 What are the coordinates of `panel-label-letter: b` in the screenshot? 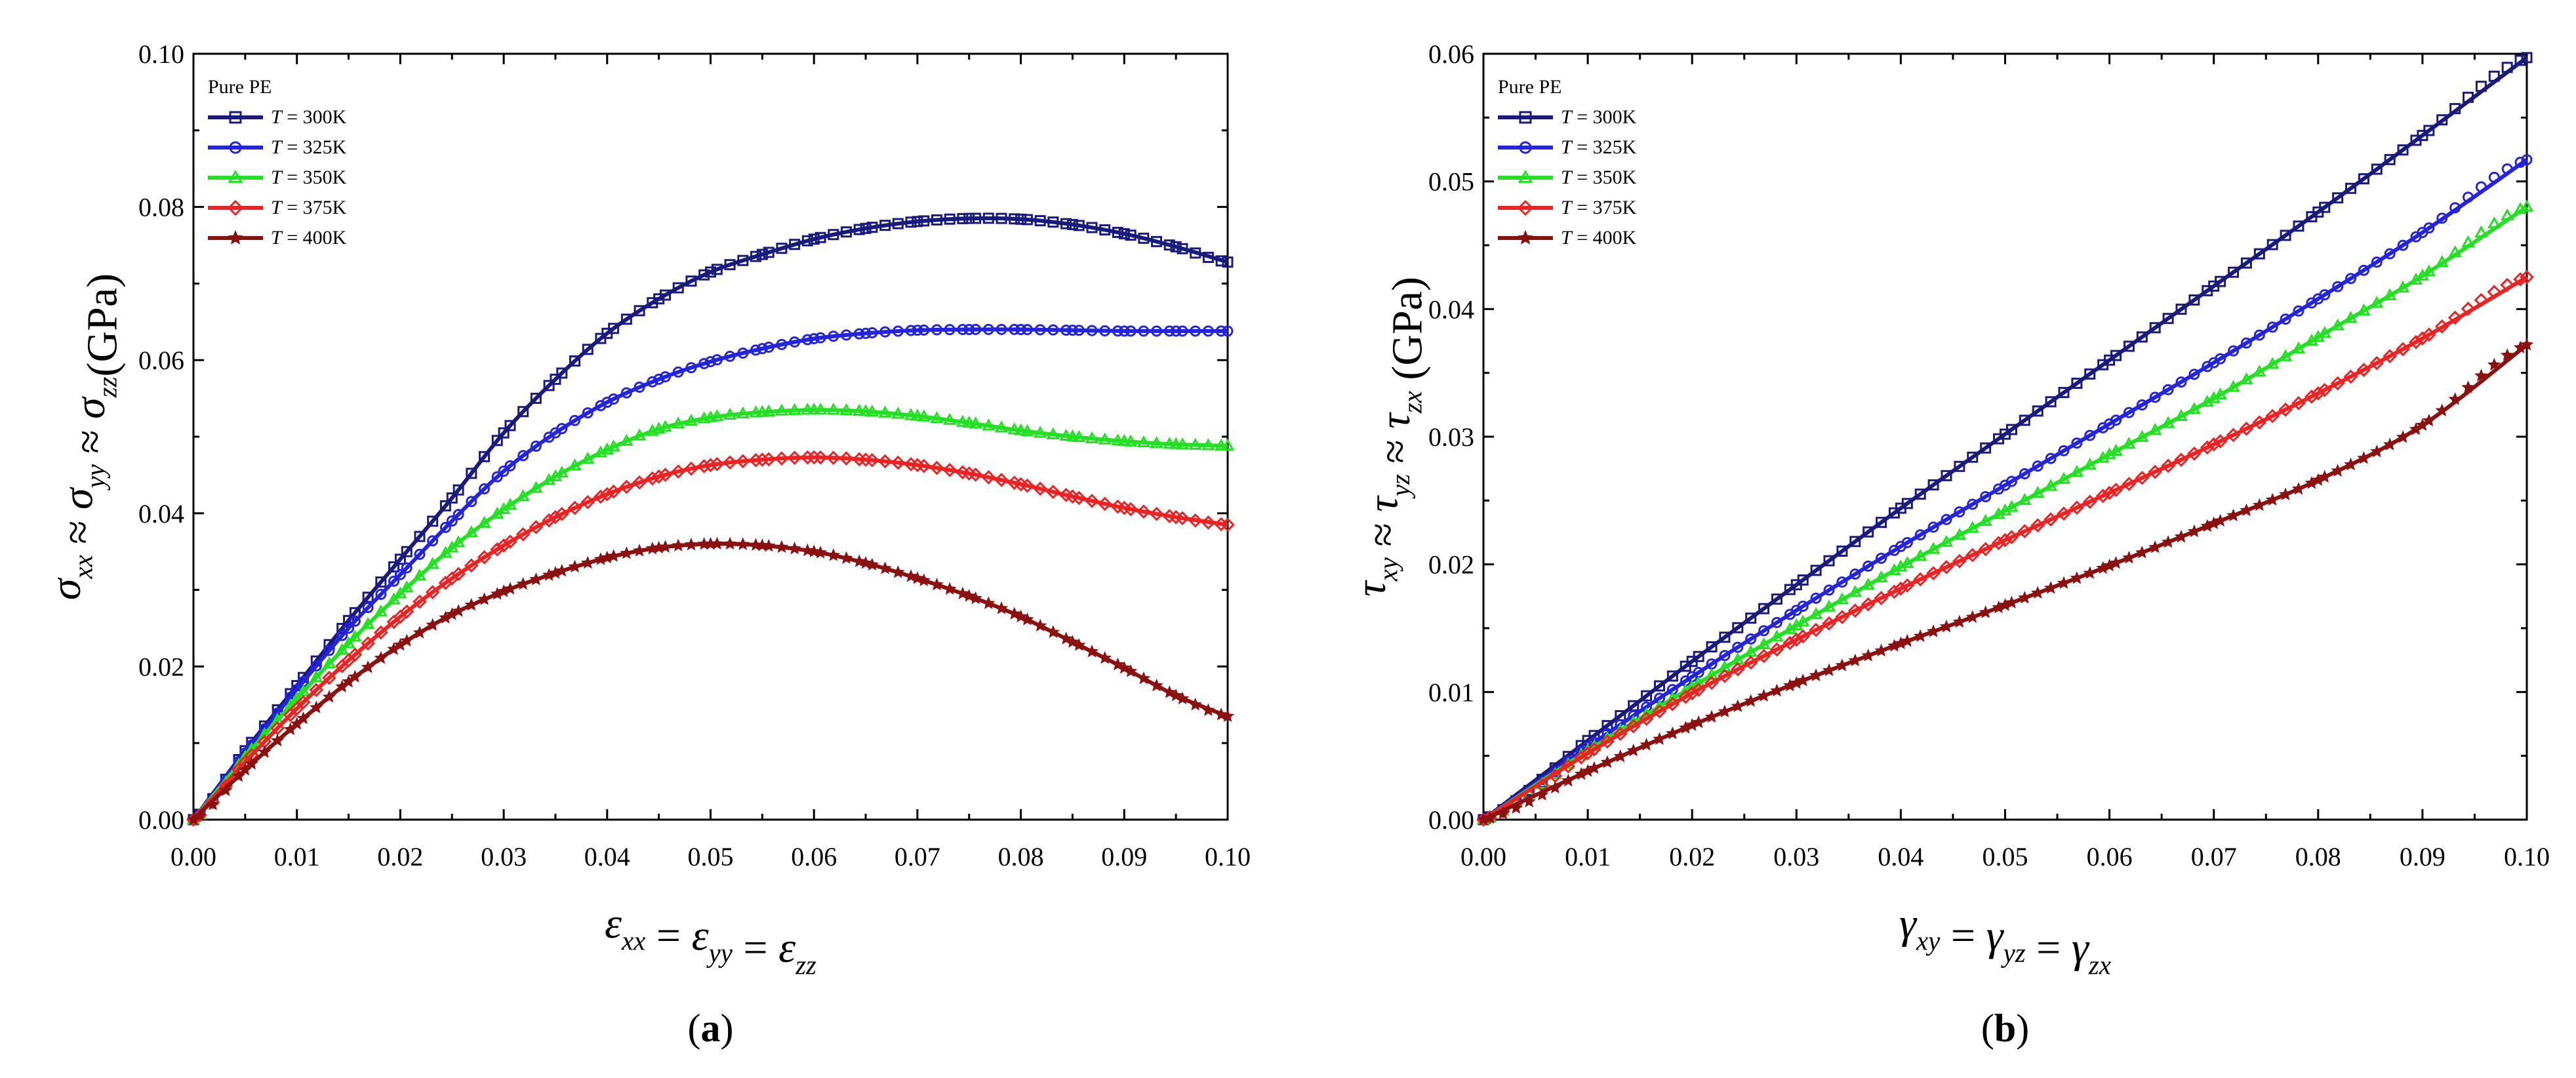 It's located at (2005, 1028).